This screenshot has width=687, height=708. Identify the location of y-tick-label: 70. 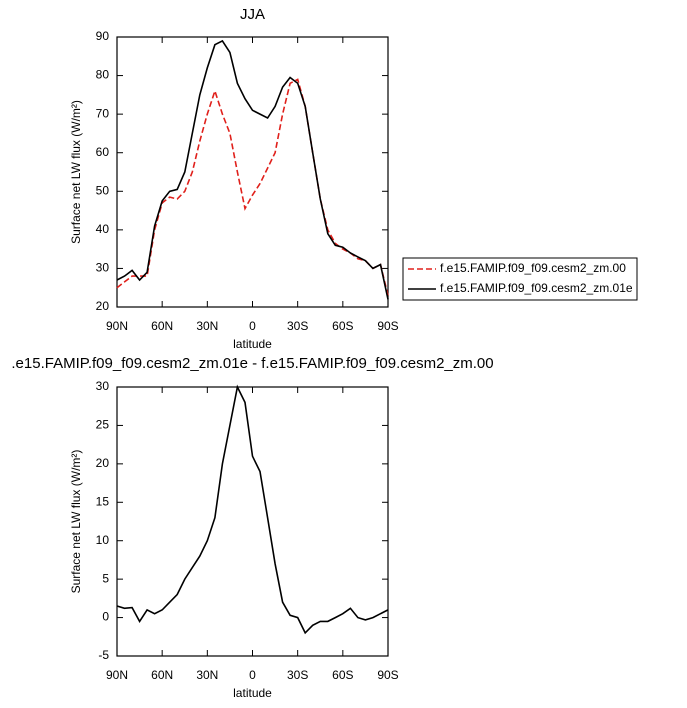
(103, 113).